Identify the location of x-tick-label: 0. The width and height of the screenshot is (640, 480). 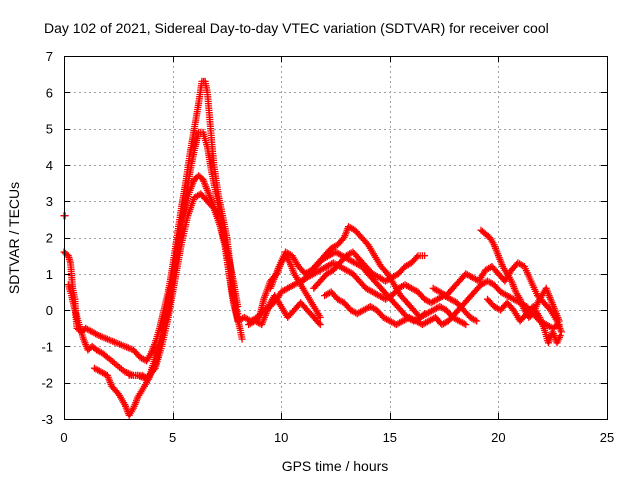
(63, 437).